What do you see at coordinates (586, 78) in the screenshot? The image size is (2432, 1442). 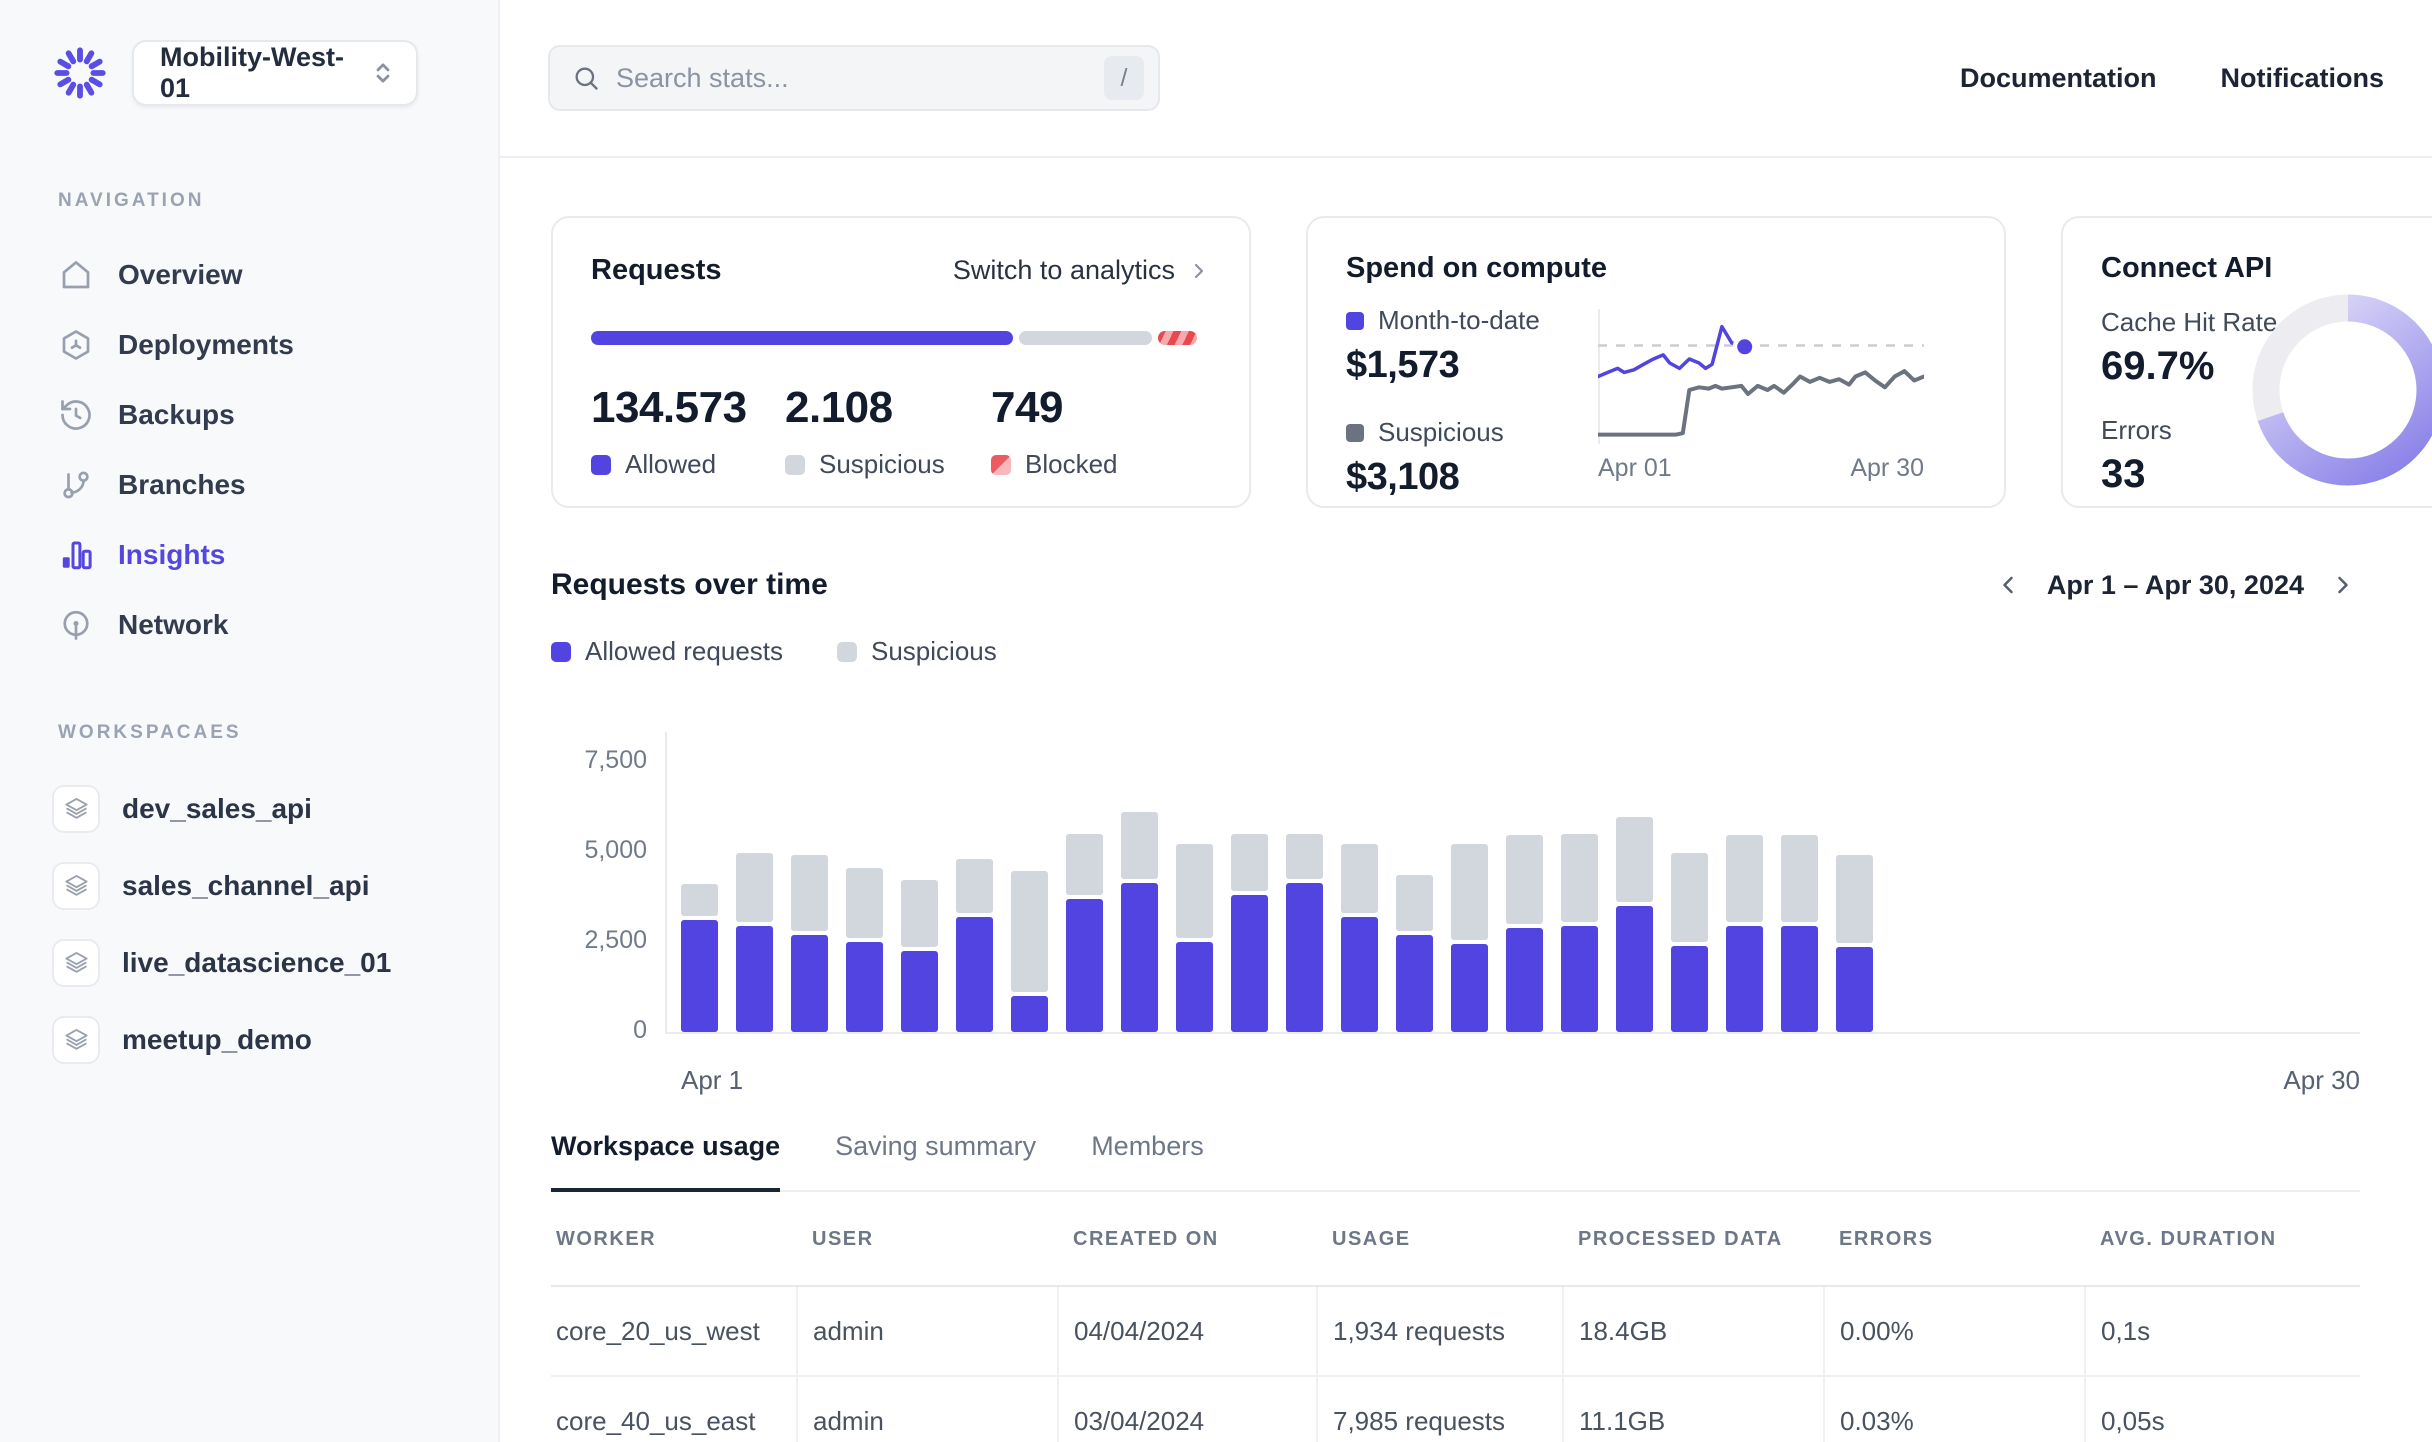 I see `search-icon` at bounding box center [586, 78].